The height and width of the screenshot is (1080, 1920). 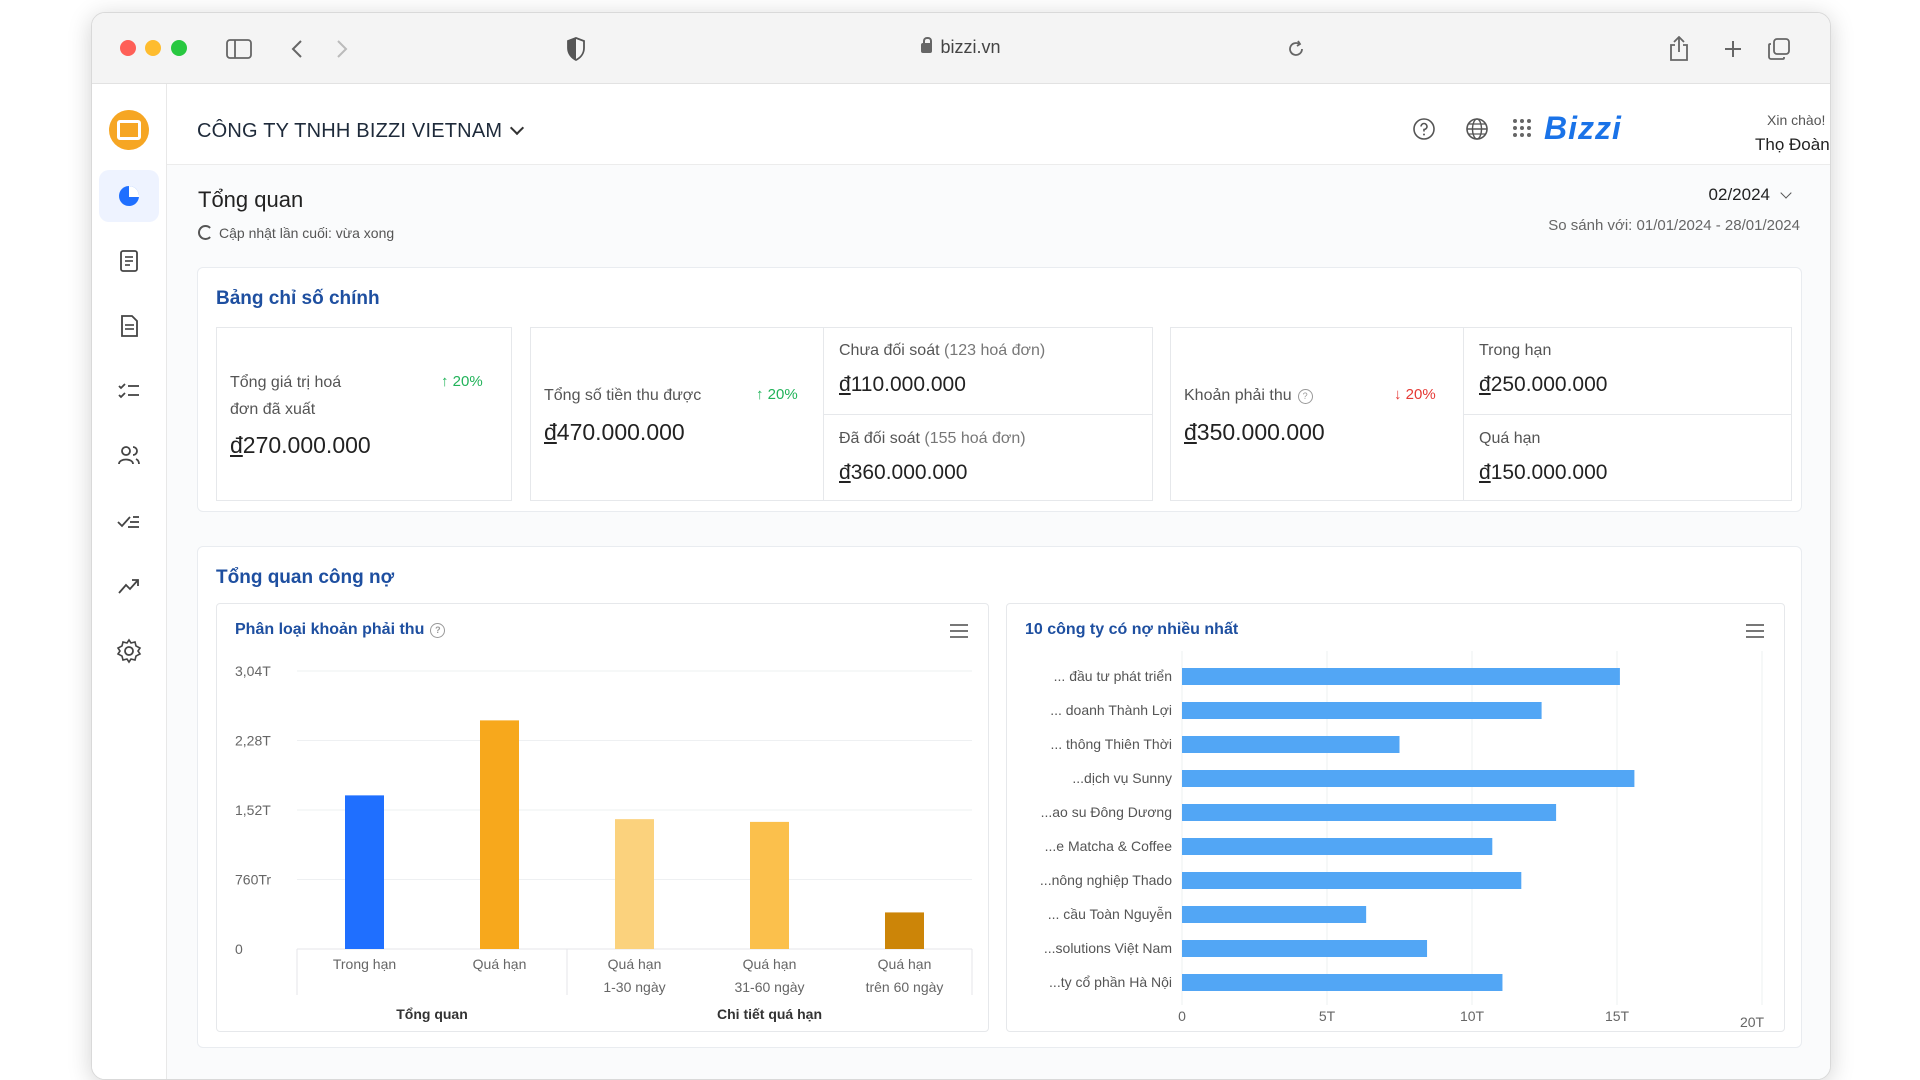 I want to click on address-bar: bizzi.vn, so click(x=961, y=47).